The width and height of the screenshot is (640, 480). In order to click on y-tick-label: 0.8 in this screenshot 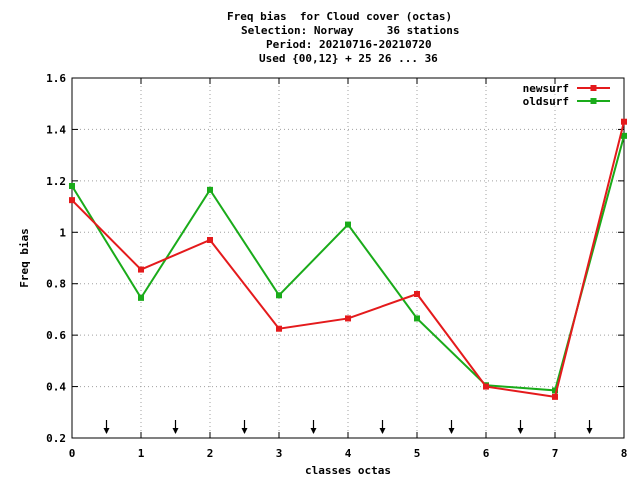, I will do `click(56, 284)`.